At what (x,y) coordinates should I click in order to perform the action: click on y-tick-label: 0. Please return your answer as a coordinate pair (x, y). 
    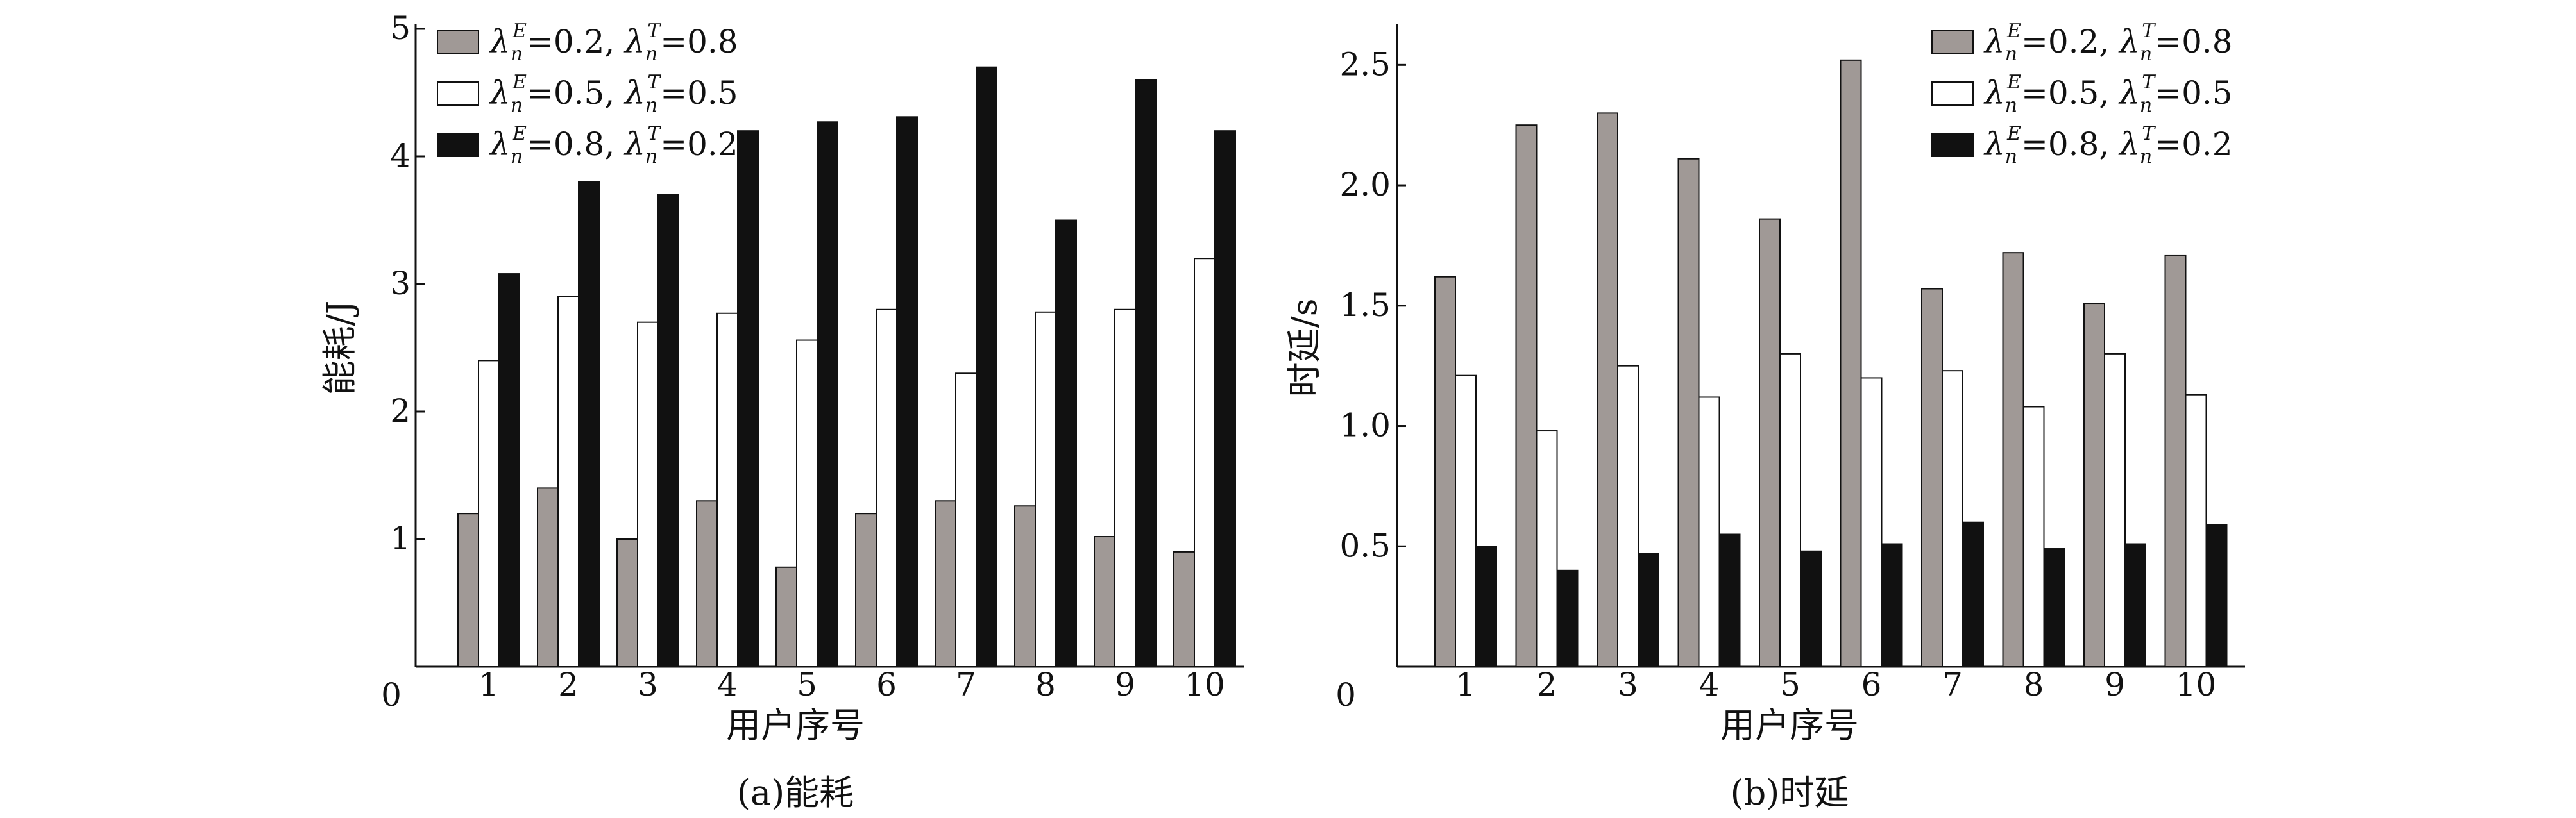
    Looking at the image, I should click on (1345, 695).